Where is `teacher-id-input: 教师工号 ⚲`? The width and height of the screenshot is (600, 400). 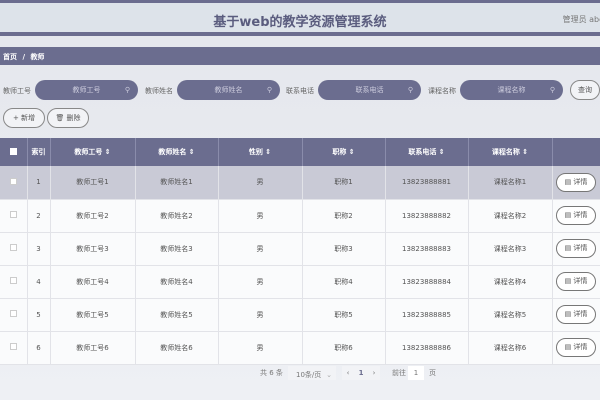
teacher-id-input: 教师工号 ⚲ is located at coordinates (86, 90).